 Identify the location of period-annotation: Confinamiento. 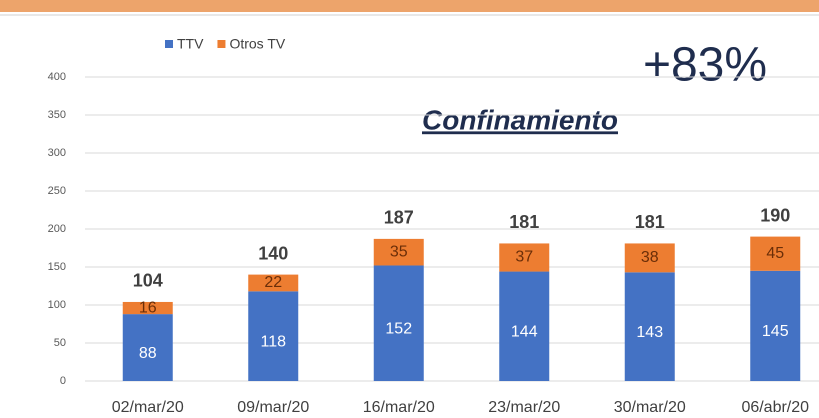
(520, 119).